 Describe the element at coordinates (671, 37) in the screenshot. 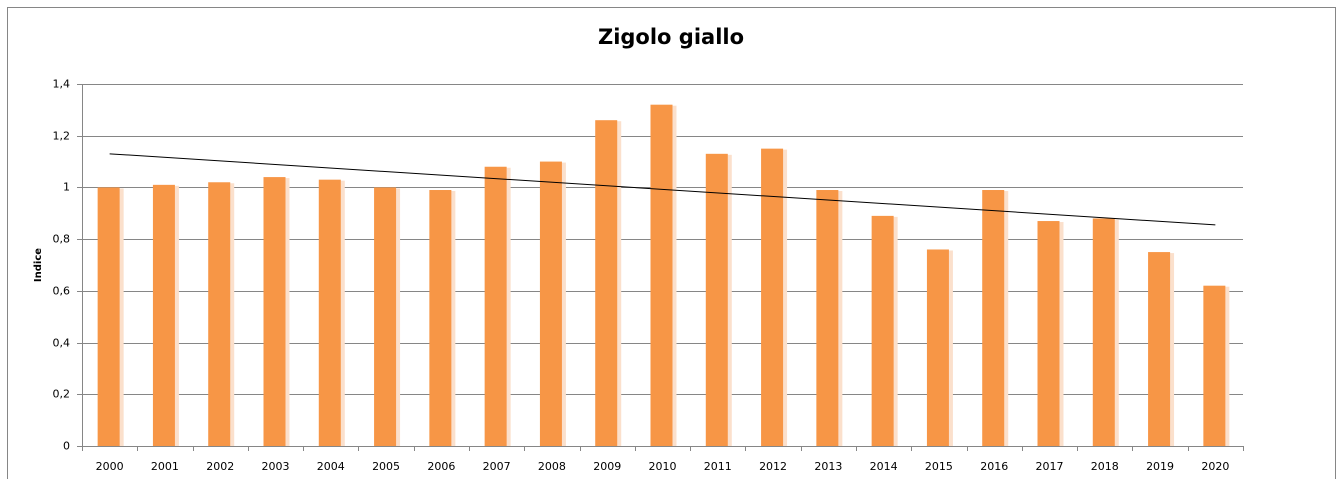

I see `chart-title: Zigolo giallo` at that location.